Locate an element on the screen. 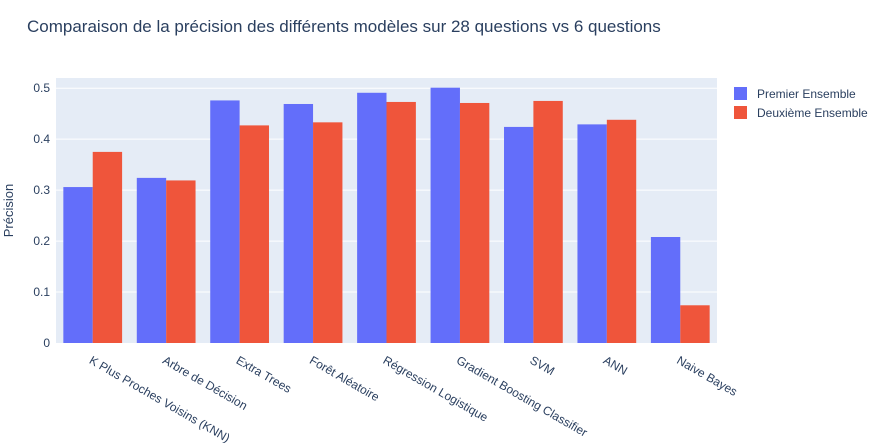 This screenshot has width=876, height=443. y-tick-label: 0 is located at coordinates (46, 343).